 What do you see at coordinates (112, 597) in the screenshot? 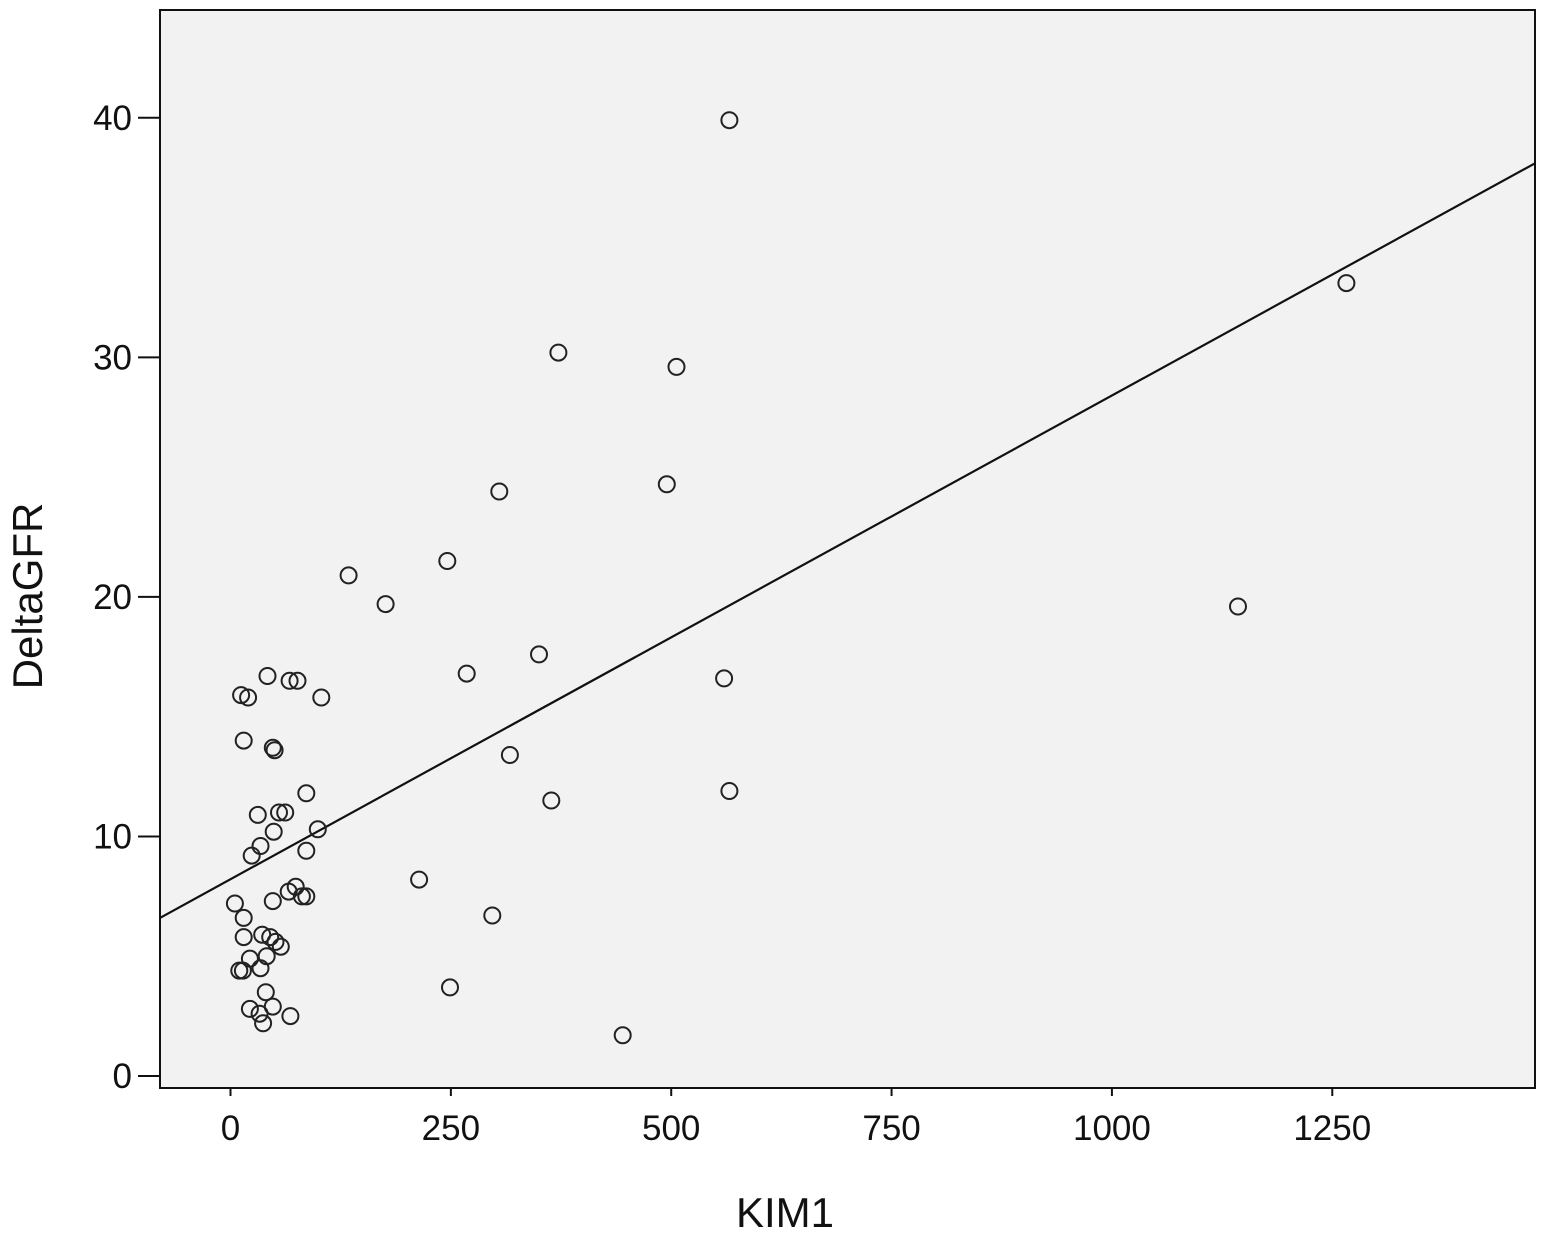
I see `y-tick-label: 20` at bounding box center [112, 597].